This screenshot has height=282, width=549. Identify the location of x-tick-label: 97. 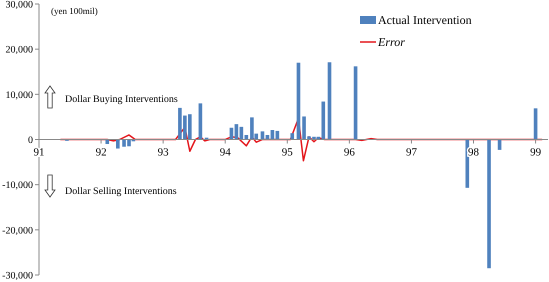
(412, 152).